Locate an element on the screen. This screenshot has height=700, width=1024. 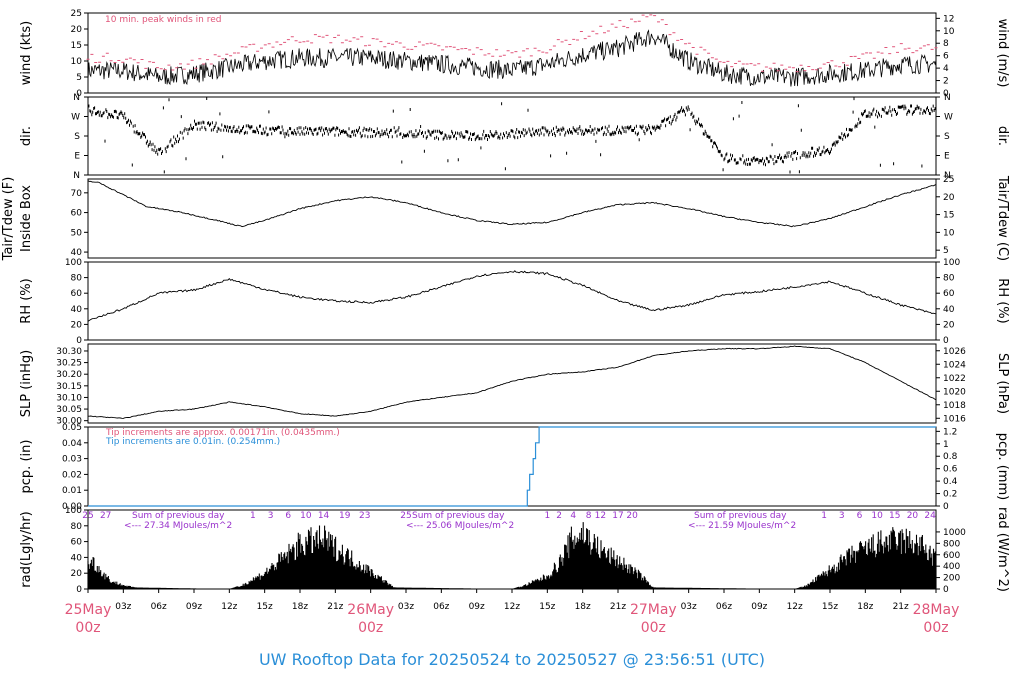
rad-hour-mark: 12 is located at coordinates (600, 516).